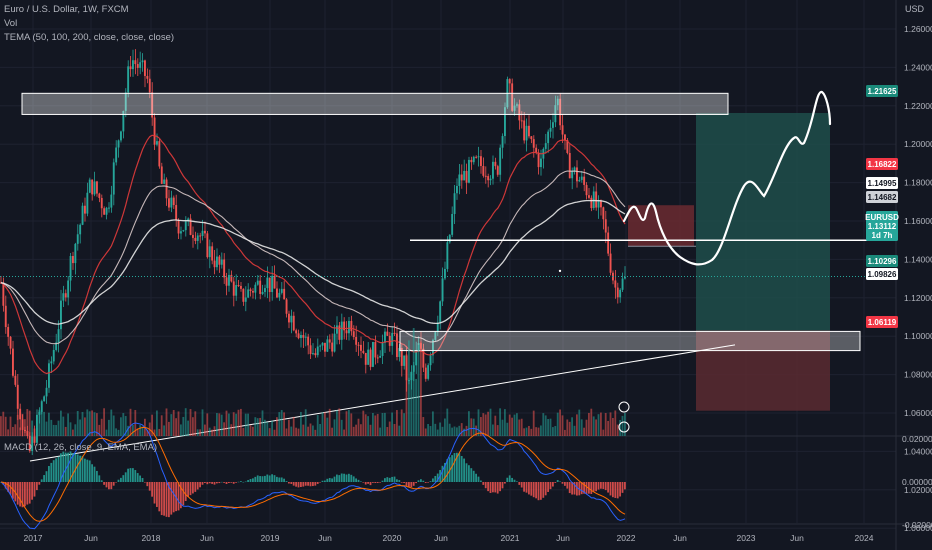  I want to click on symbol-legend: Euro / U.S. Dollar, 1W, FXCM, so click(66, 9).